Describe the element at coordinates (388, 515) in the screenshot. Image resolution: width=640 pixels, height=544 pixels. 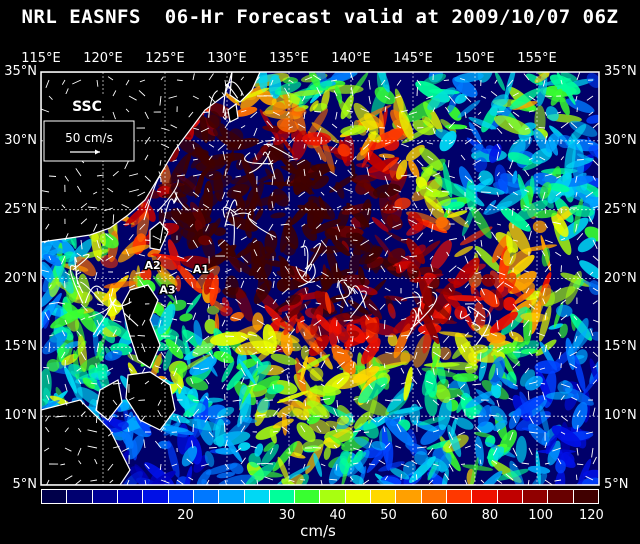
I see `legend-tick-label: 50` at that location.